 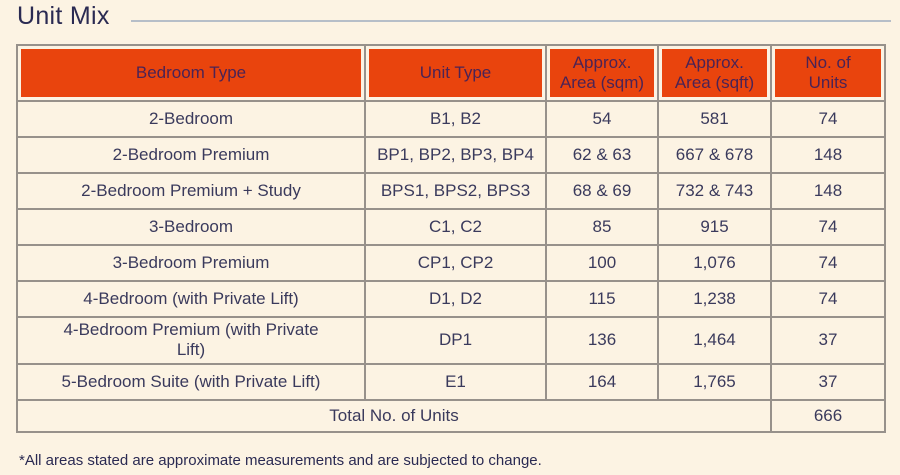 I want to click on table-row: 3-Bedroom Premium CP1, CP2 100 1,076 74, so click(x=451, y=263).